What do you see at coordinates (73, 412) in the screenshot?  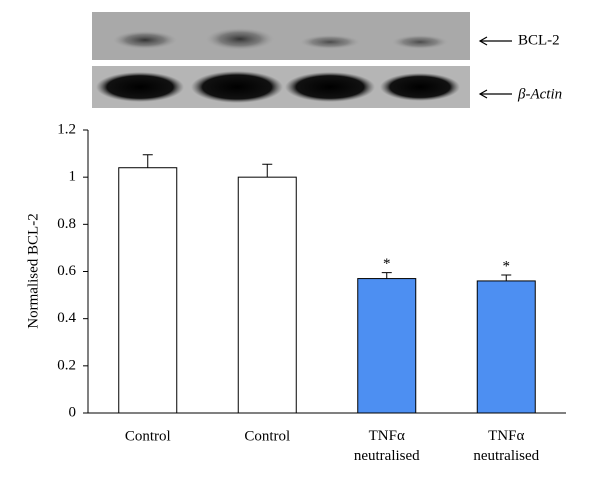 I see `y-tick-label: 0` at bounding box center [73, 412].